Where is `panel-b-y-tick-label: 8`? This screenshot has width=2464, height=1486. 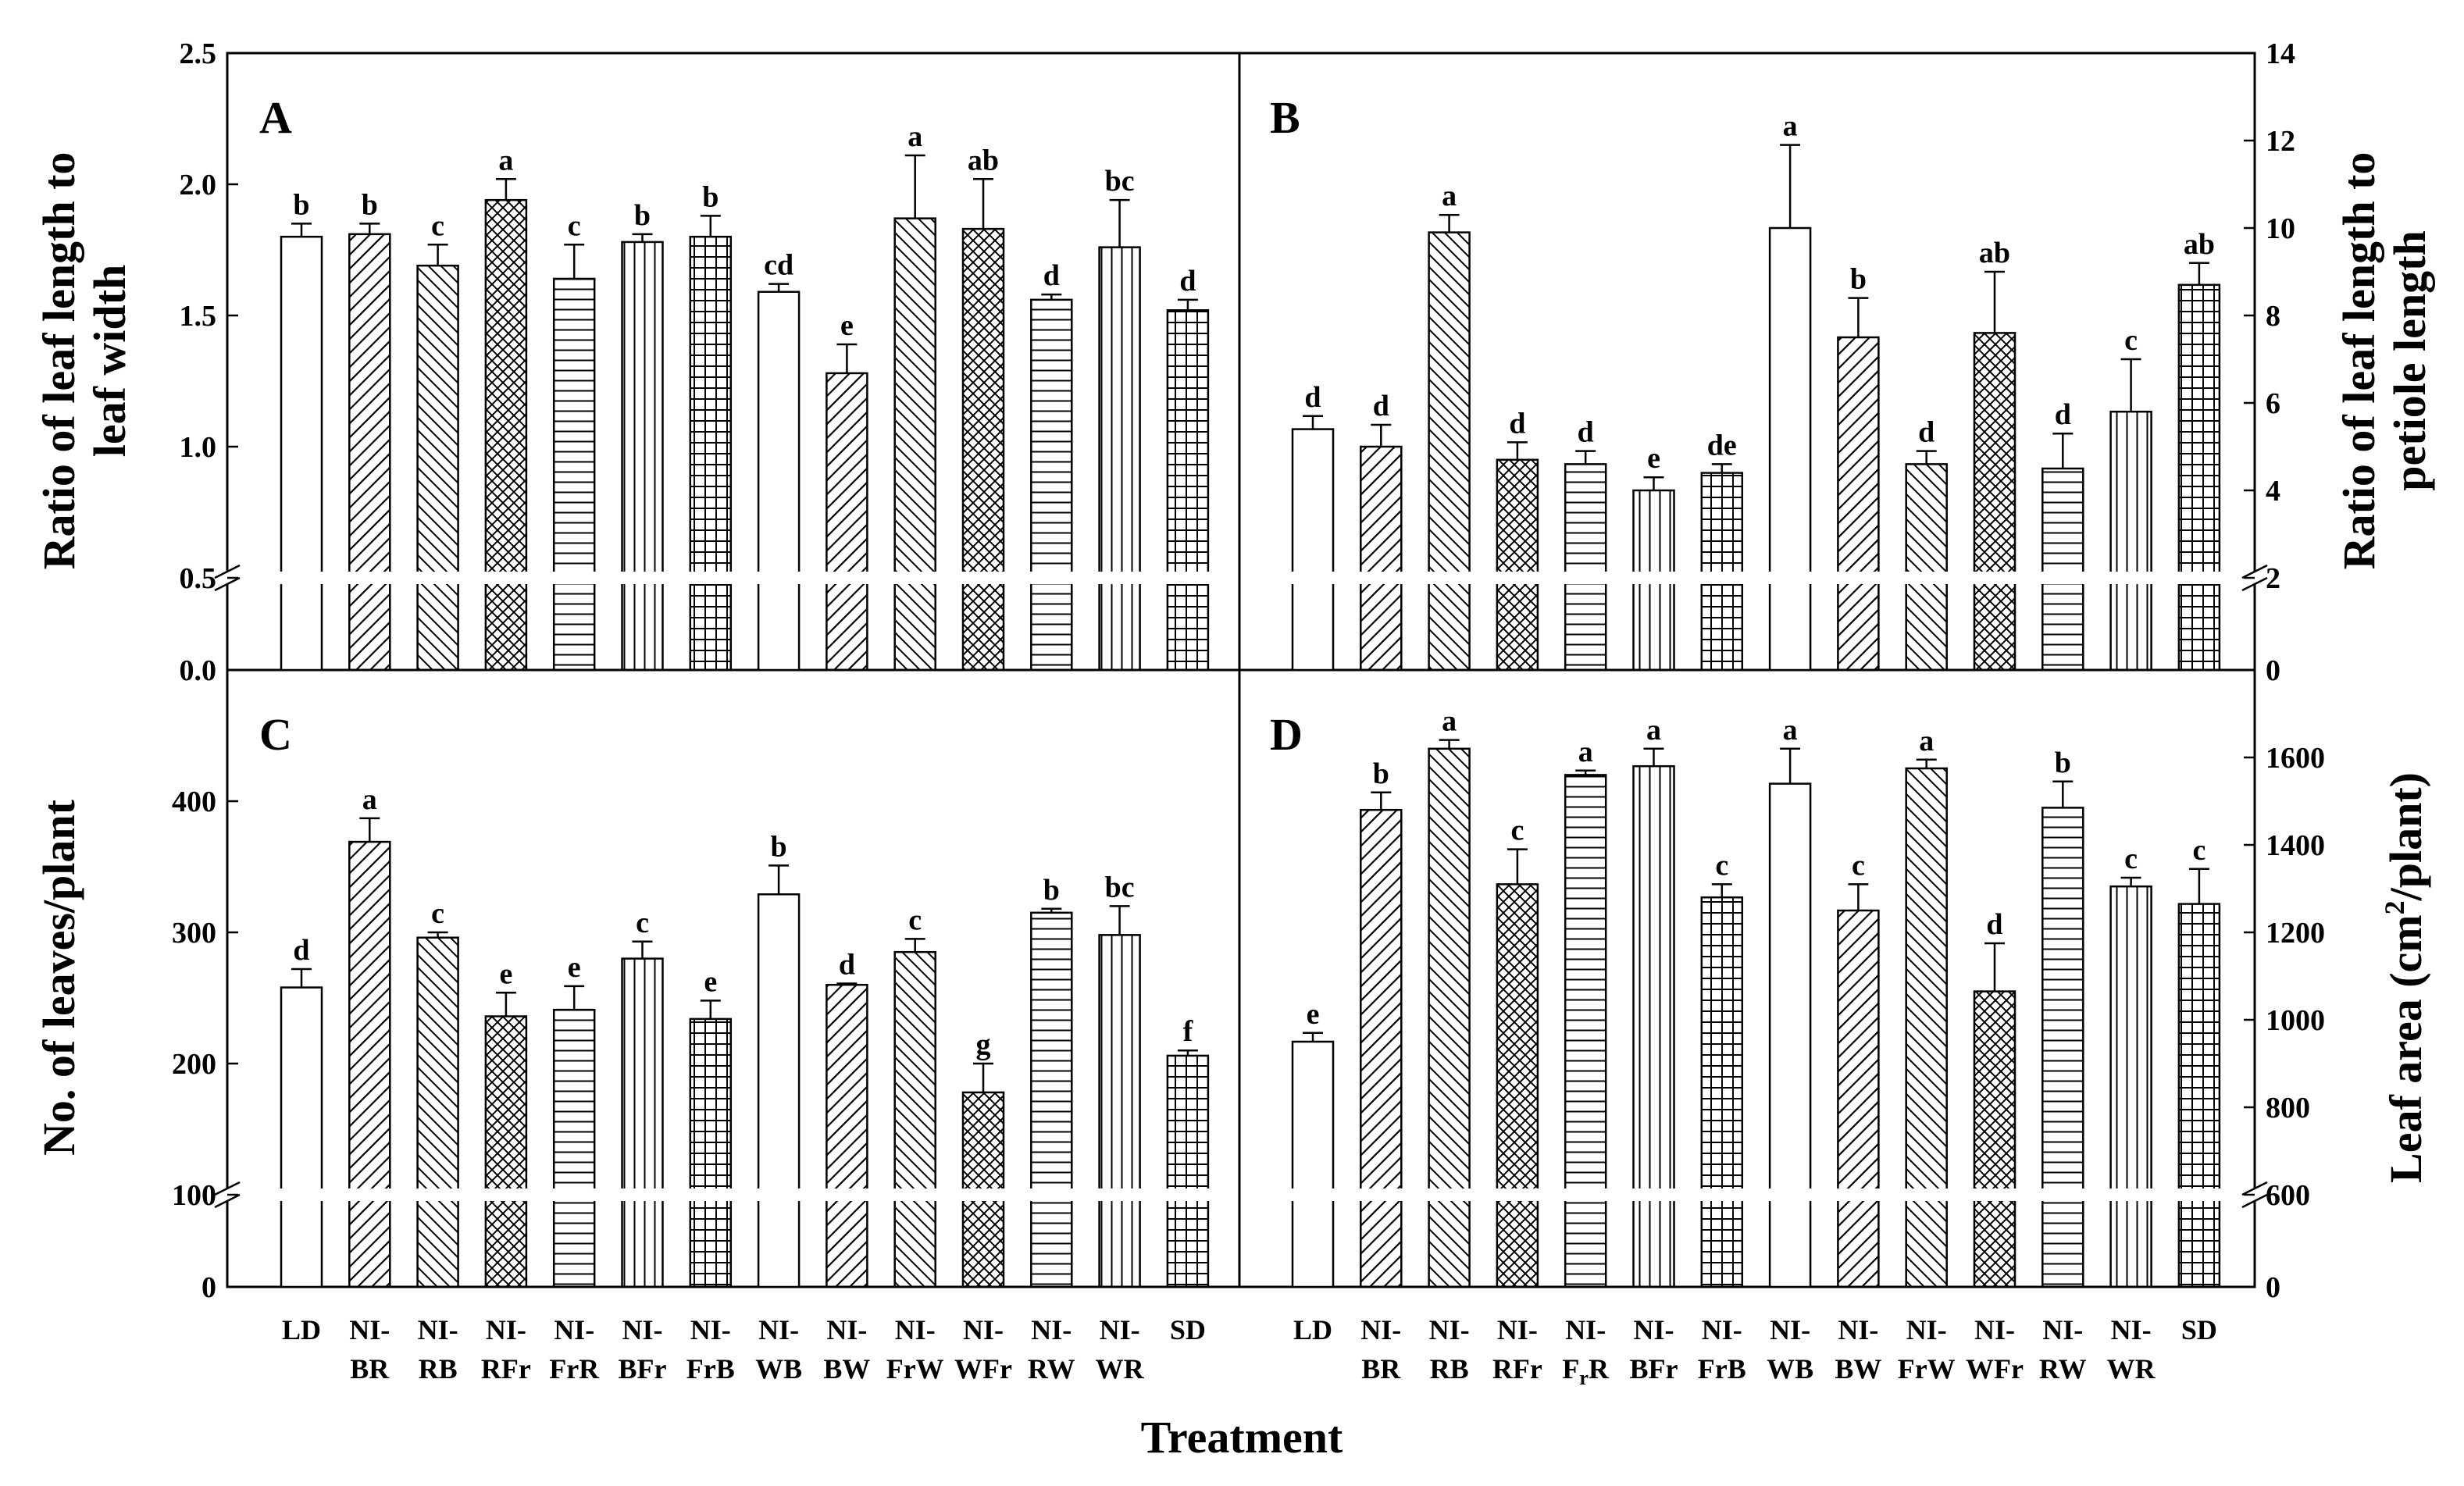
panel-b-y-tick-label: 8 is located at coordinates (2273, 316).